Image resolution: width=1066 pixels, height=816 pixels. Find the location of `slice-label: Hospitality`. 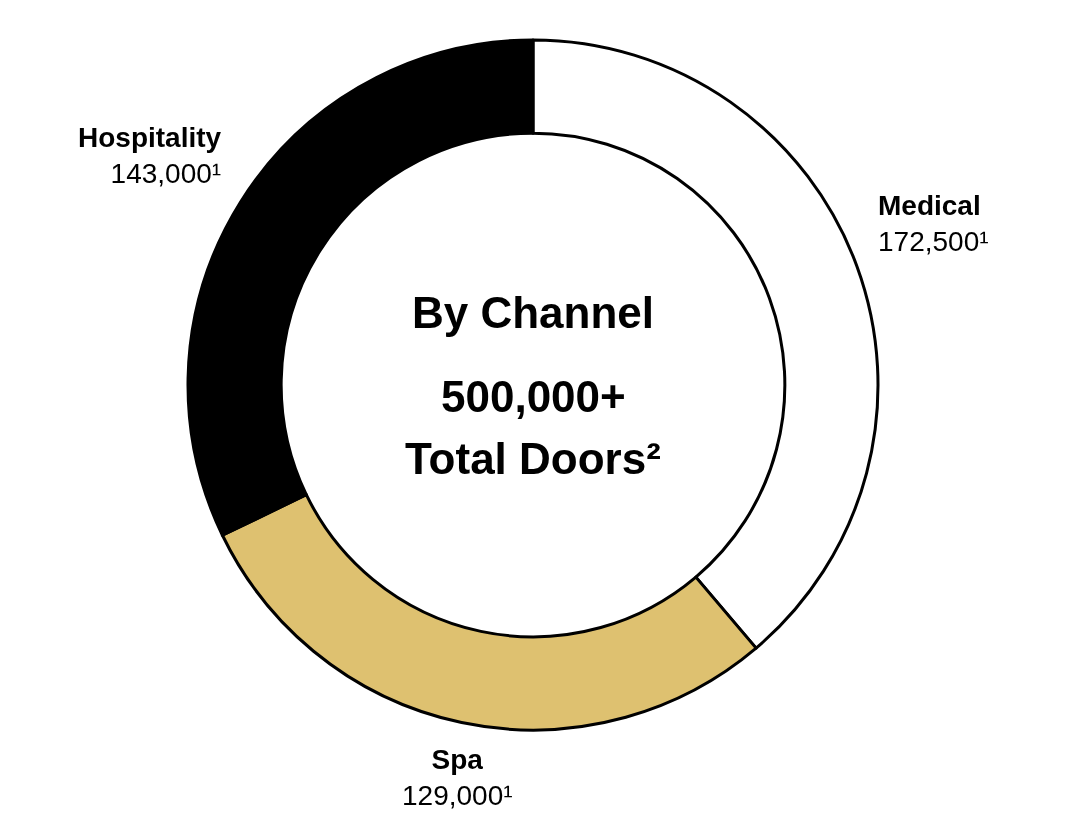

slice-label: Hospitality is located at coordinates (150, 137).